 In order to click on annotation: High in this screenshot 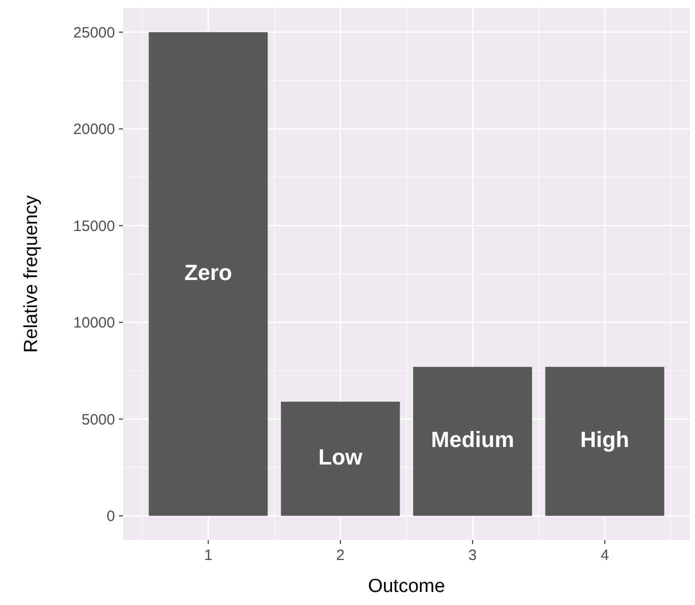, I will do `click(605, 439)`.